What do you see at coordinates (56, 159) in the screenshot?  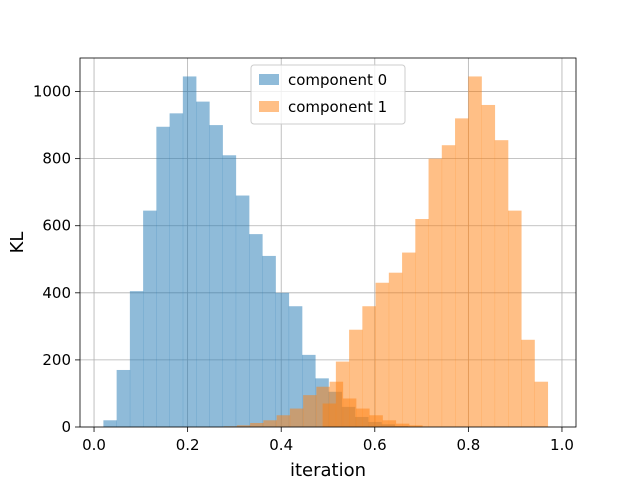 I see `y-tick-label: 800` at bounding box center [56, 159].